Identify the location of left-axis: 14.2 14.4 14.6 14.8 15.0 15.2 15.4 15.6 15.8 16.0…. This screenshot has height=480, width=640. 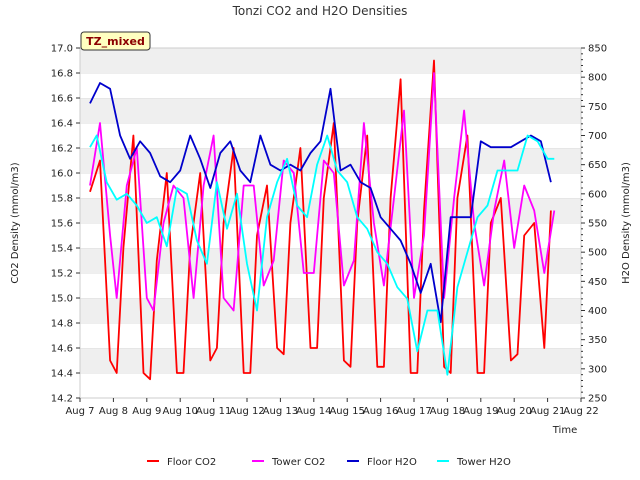
(65, 224).